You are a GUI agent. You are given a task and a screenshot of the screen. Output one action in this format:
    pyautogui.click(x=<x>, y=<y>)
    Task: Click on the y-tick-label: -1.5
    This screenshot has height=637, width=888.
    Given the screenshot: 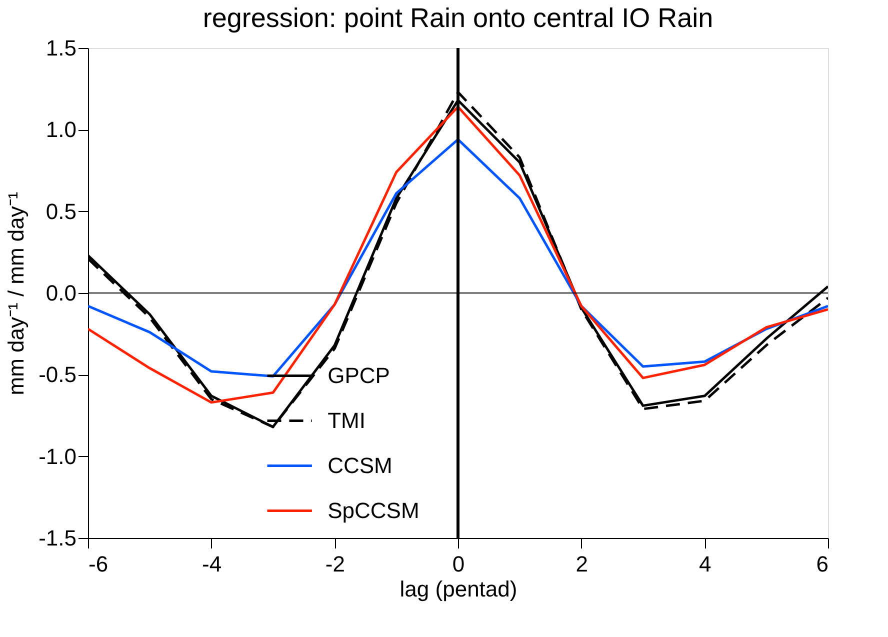 What is the action you would take?
    pyautogui.click(x=57, y=538)
    